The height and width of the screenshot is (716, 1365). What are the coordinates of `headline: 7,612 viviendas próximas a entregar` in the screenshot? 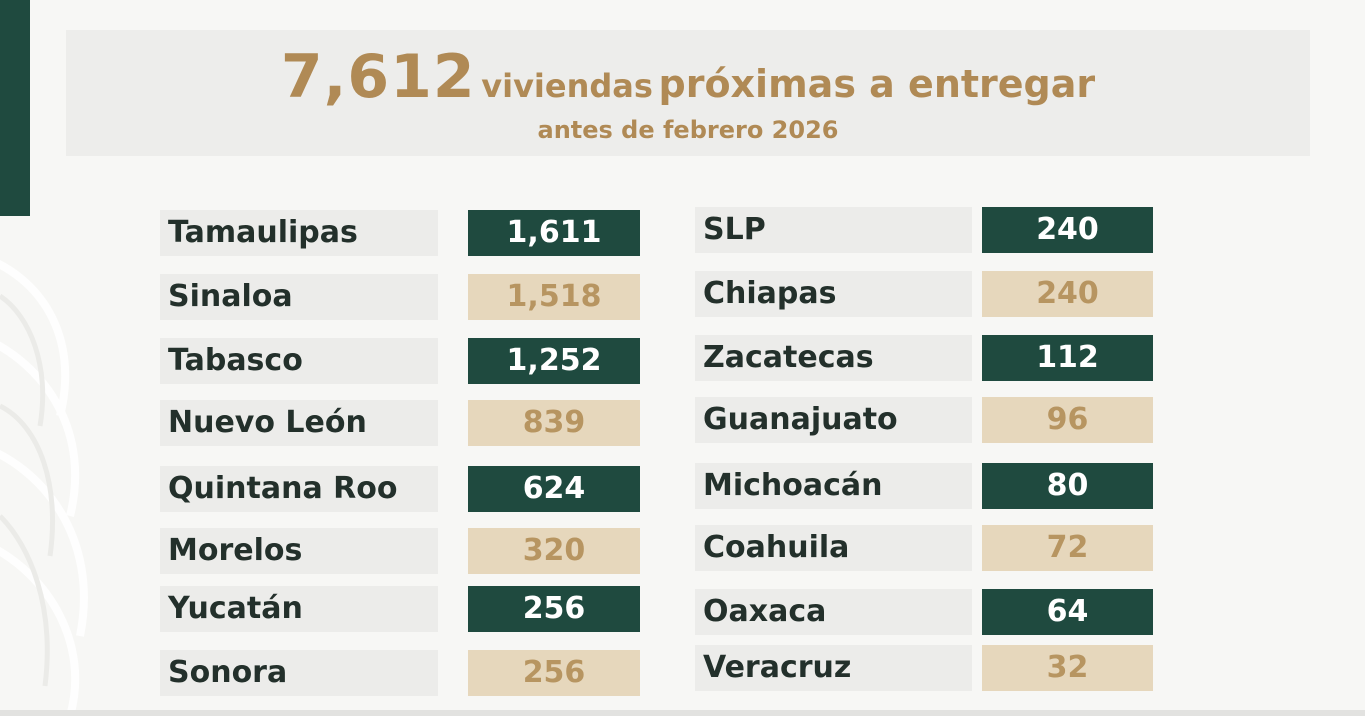 It's located at (688, 77).